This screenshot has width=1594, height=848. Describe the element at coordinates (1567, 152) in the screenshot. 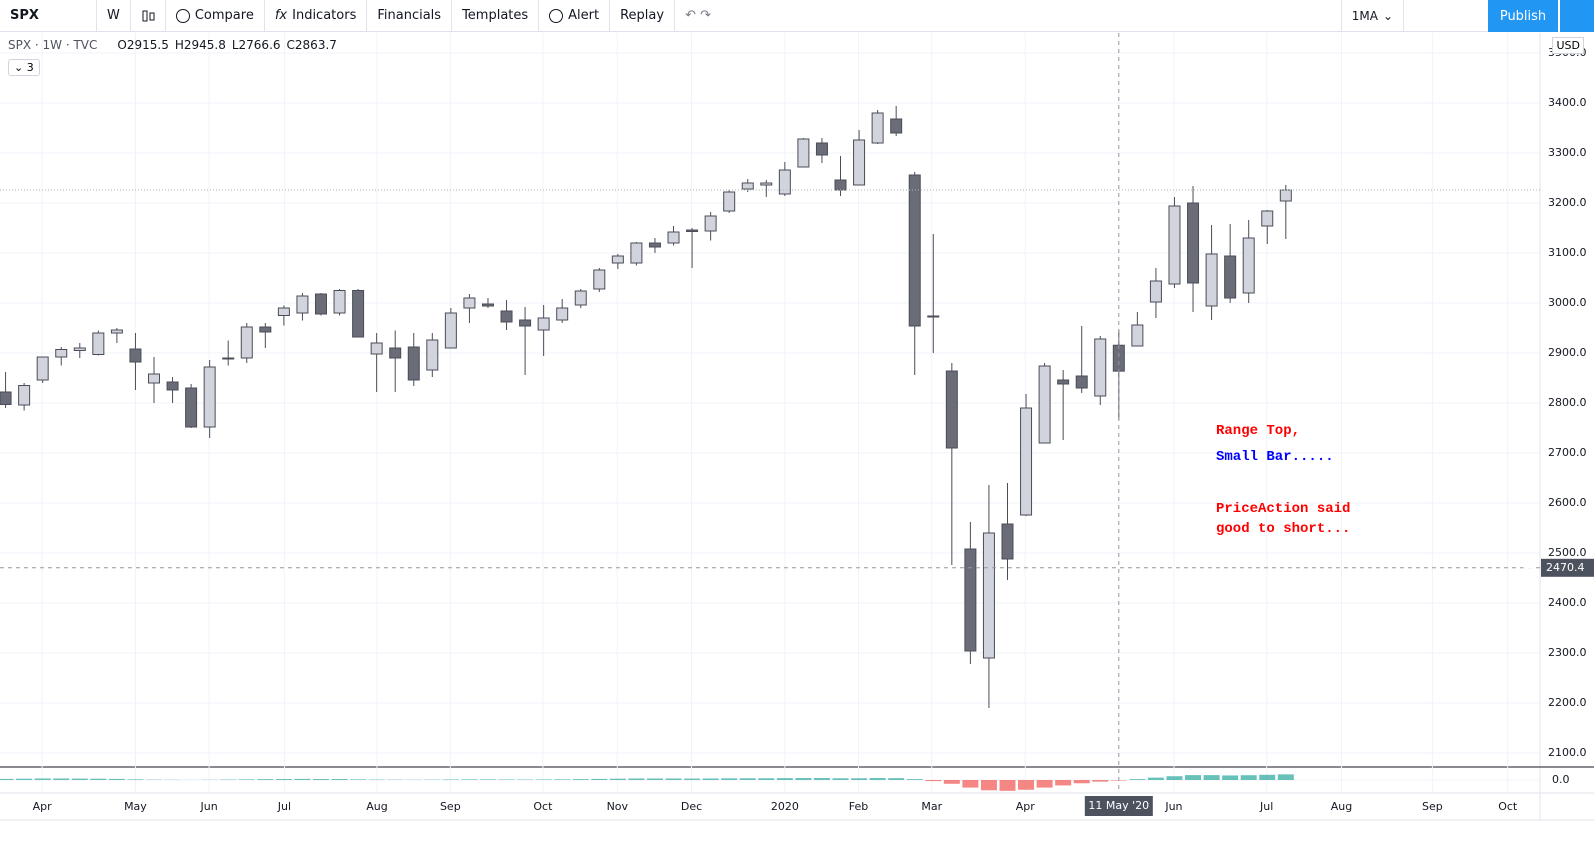

I see `y-tick-label: 3300.0` at that location.